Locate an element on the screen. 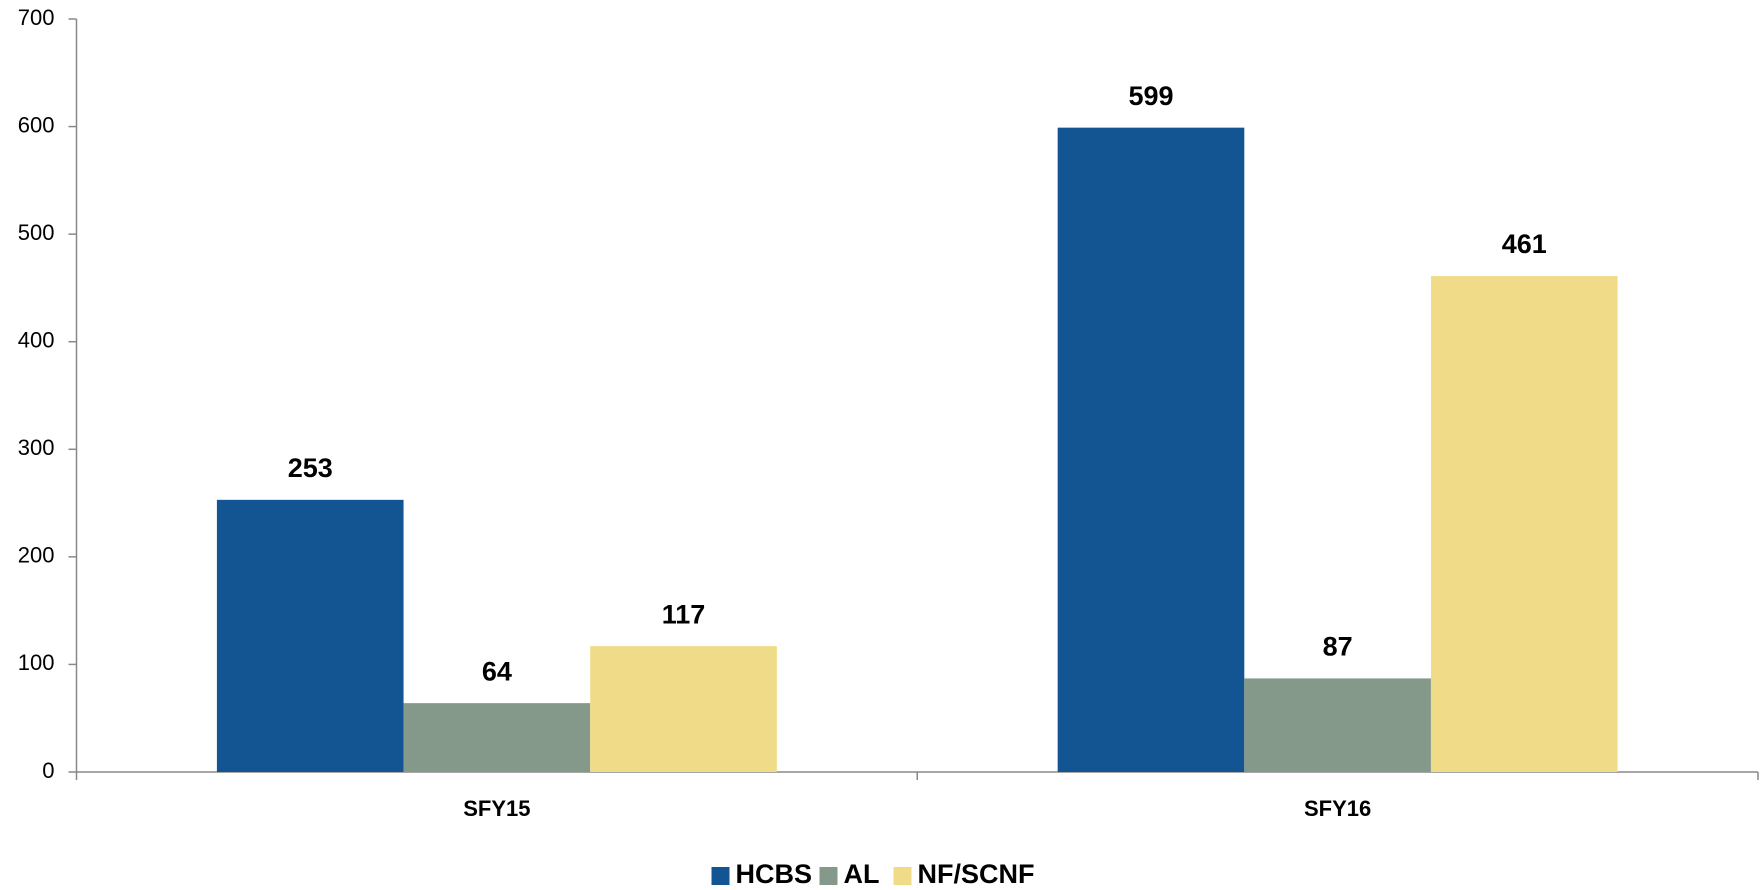 The image size is (1764, 890). value-label: 87 is located at coordinates (1338, 647).